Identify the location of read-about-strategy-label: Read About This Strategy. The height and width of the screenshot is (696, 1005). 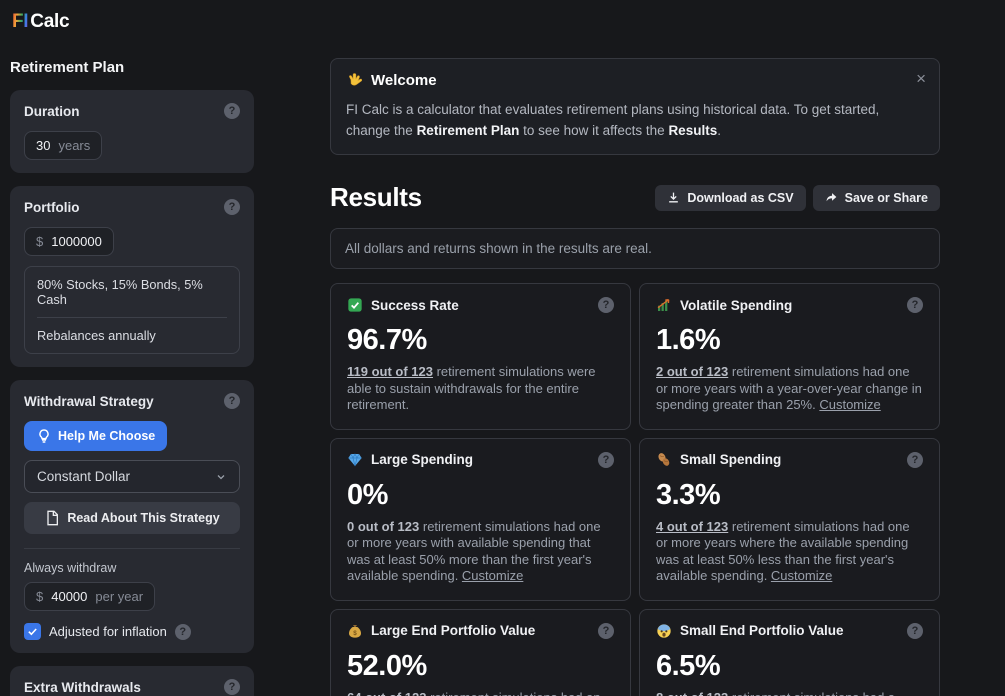
(143, 518).